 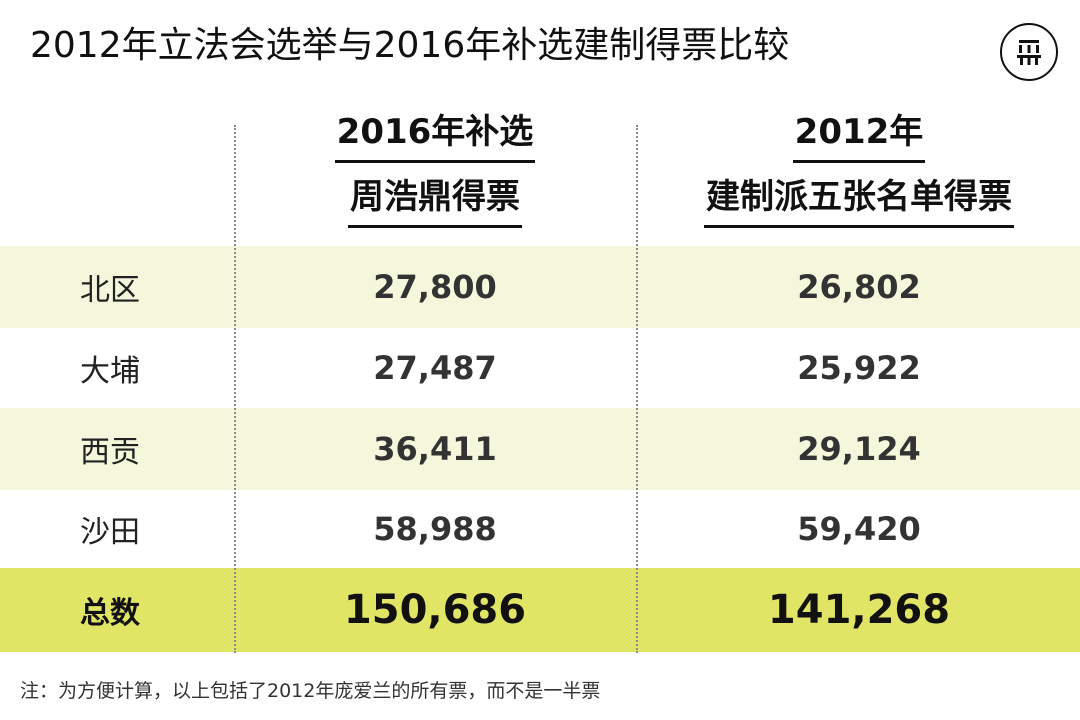 I want to click on value-2016: 58,988, so click(x=435, y=529).